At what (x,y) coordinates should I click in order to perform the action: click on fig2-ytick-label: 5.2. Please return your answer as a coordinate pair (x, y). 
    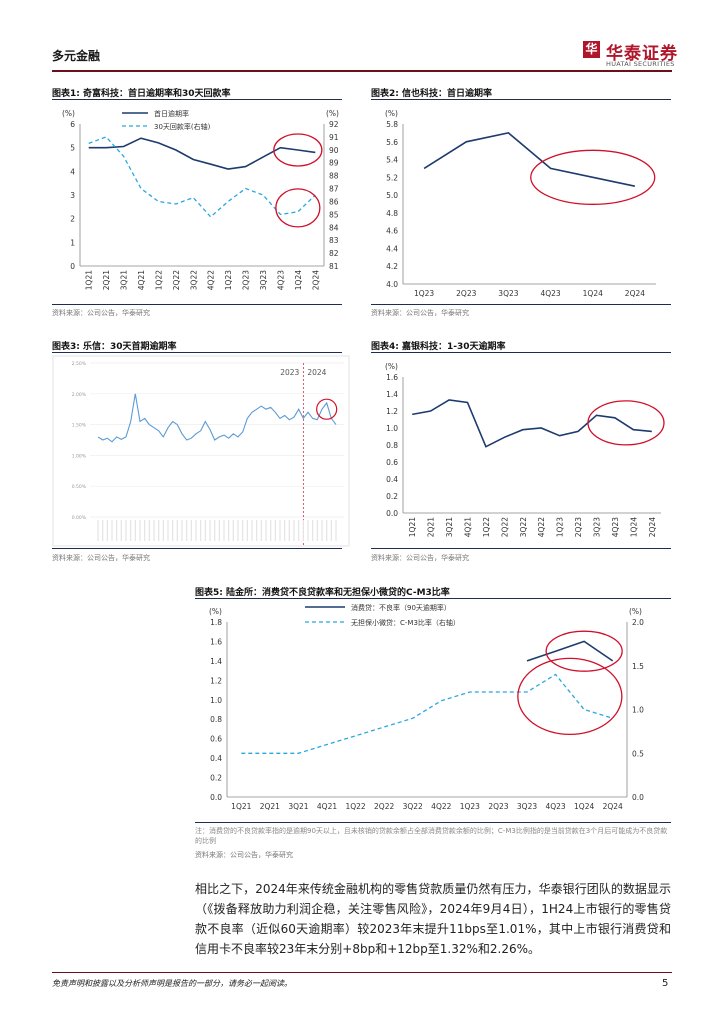
    Looking at the image, I should click on (392, 177).